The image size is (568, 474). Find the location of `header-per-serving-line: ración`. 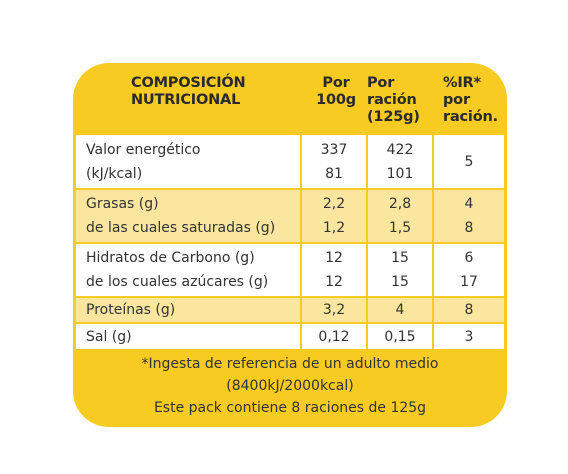

header-per-serving-line: ración is located at coordinates (392, 100).